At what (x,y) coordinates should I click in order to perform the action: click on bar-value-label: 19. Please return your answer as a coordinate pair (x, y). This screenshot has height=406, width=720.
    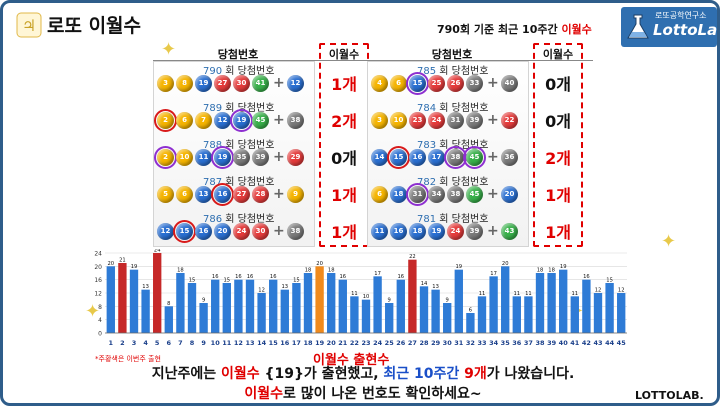
    Looking at the image, I should click on (563, 267).